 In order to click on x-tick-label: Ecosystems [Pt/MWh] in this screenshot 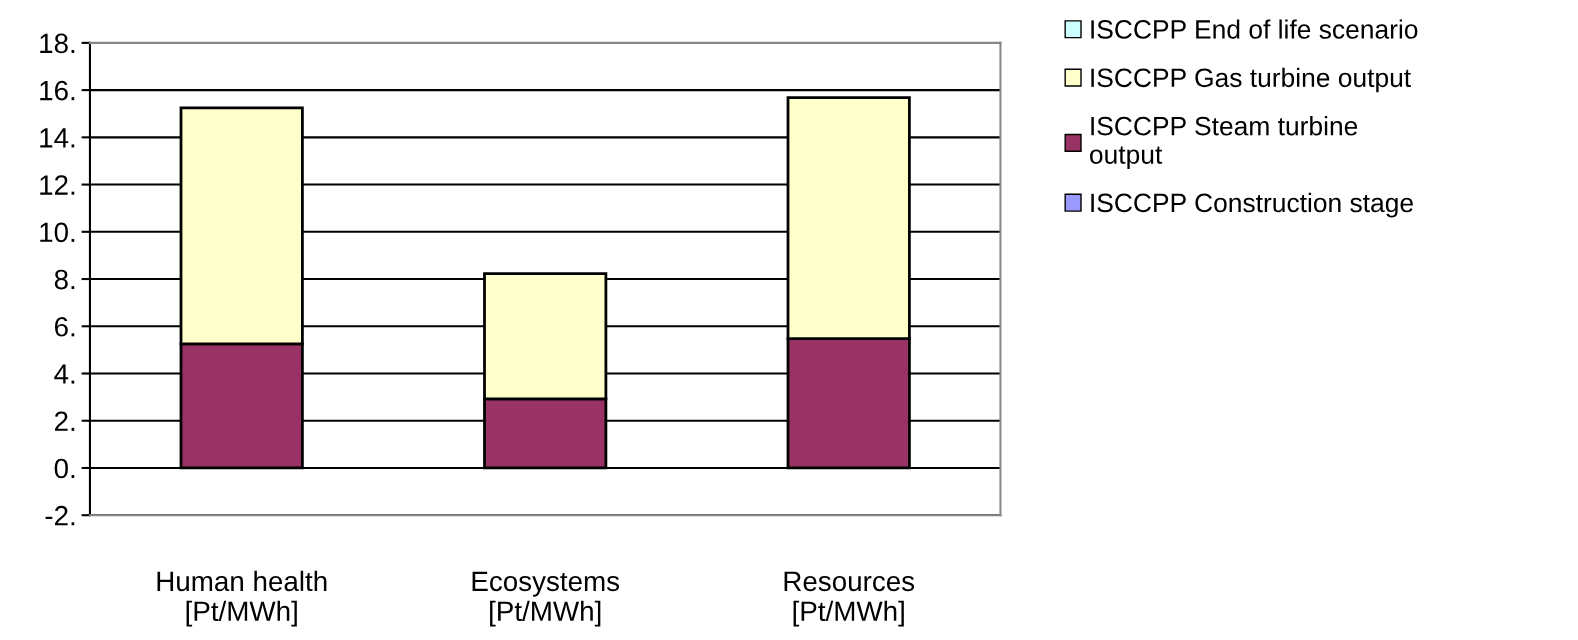, I will do `click(546, 599)`.